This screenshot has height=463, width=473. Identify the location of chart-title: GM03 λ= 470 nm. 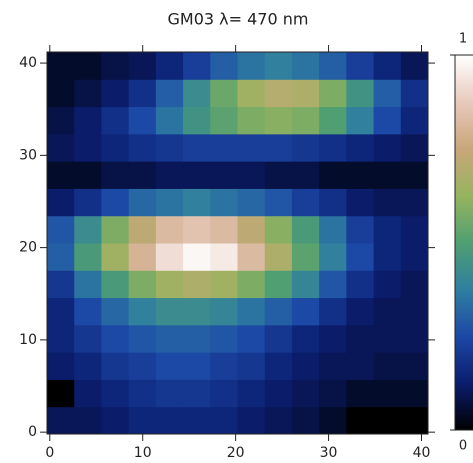
(238, 19).